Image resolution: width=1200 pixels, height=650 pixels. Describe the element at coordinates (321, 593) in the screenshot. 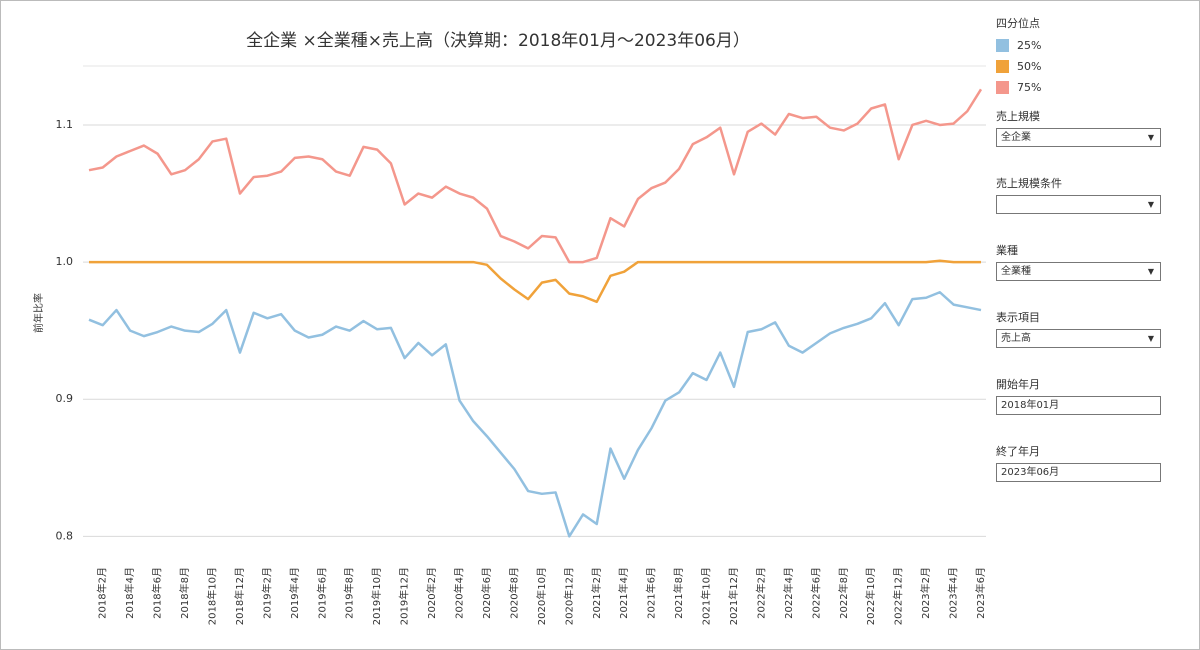

I see `x-tick-label: 2019年6月` at that location.